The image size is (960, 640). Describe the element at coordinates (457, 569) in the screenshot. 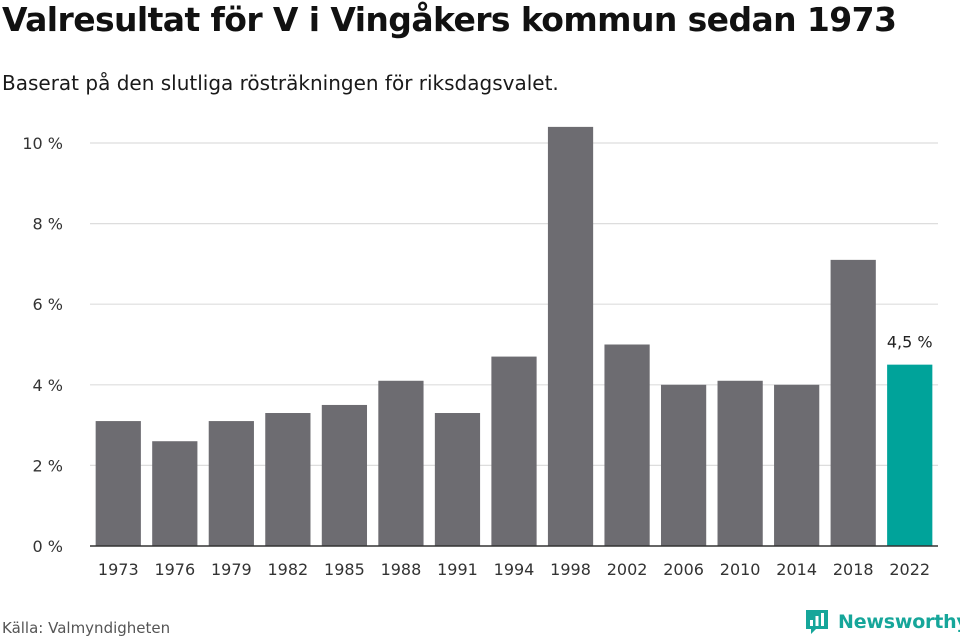

I see `x-tick-label: 1991` at that location.